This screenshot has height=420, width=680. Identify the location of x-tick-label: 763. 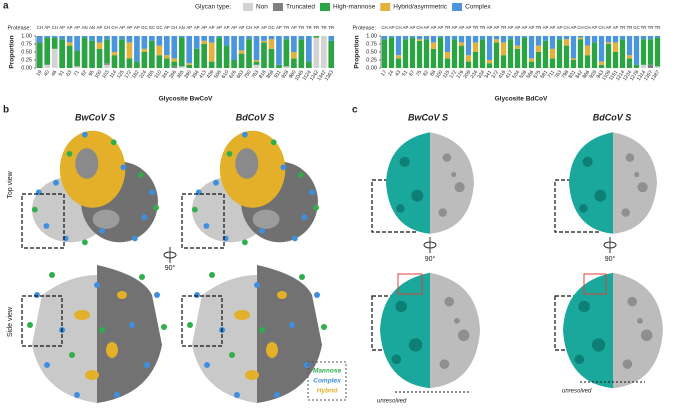
(559, 74).